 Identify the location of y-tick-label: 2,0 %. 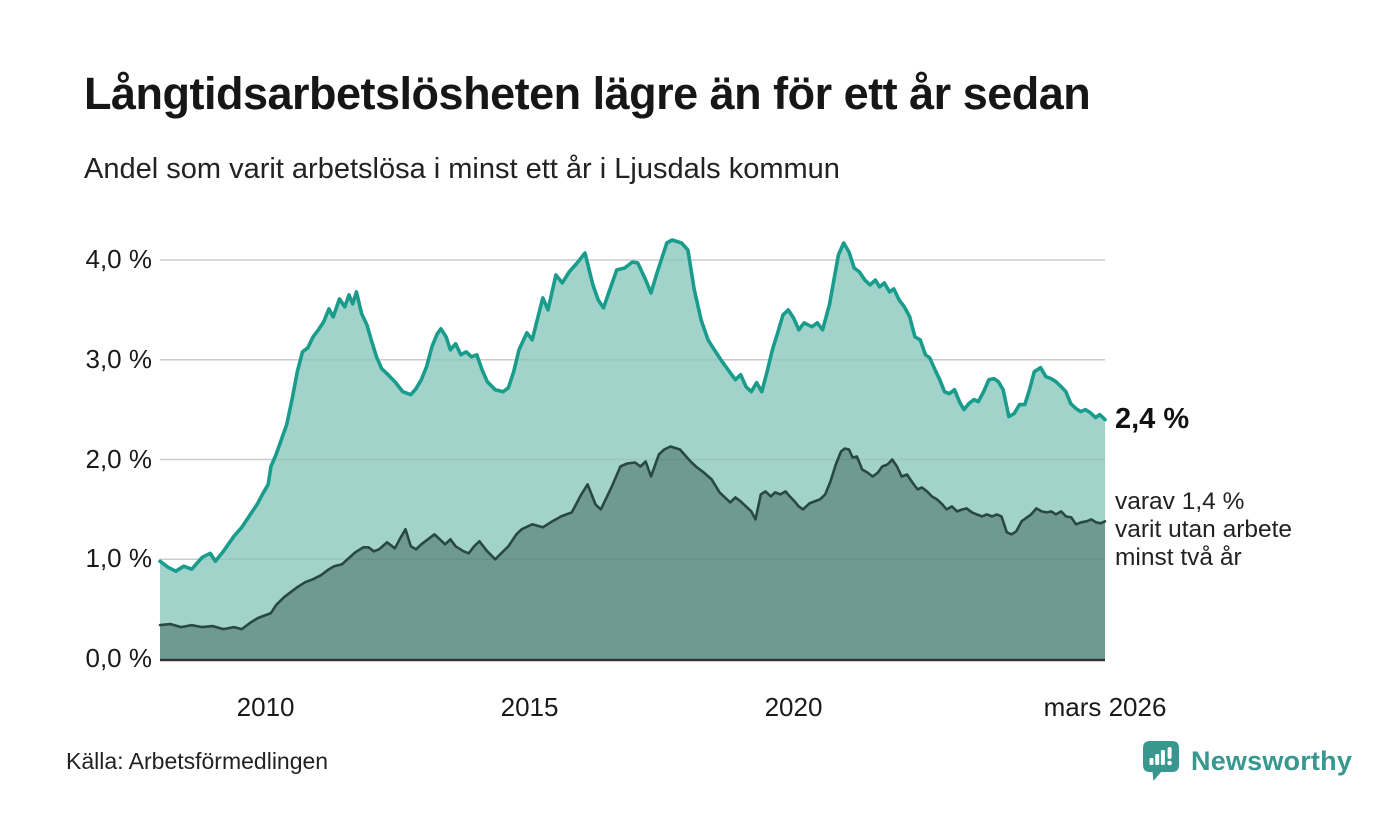
(119, 458).